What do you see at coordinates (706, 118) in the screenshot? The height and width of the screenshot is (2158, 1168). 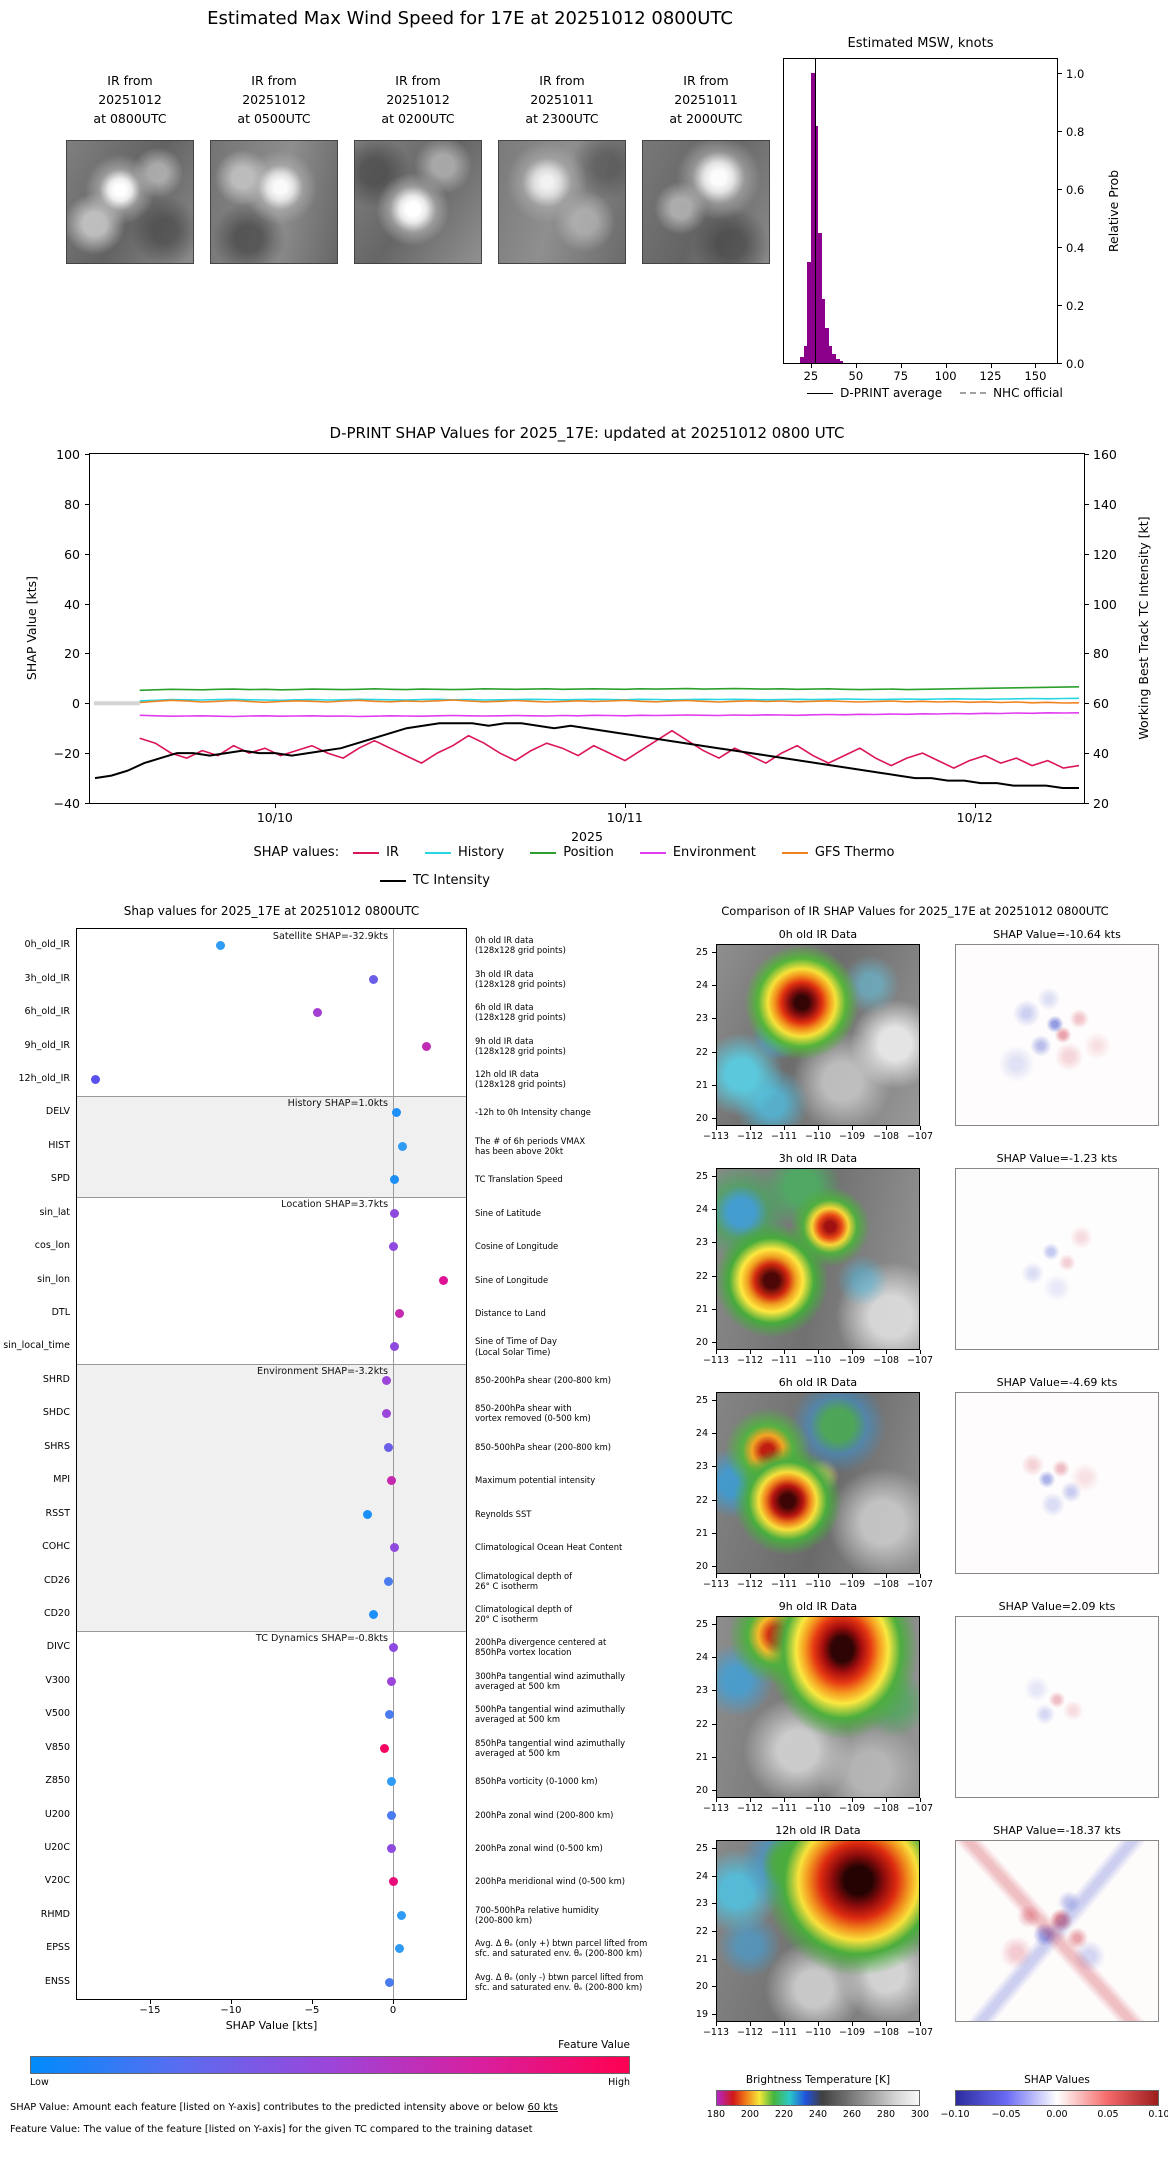 I see `ir-thumbnail-label-line: at 2000UTC` at bounding box center [706, 118].